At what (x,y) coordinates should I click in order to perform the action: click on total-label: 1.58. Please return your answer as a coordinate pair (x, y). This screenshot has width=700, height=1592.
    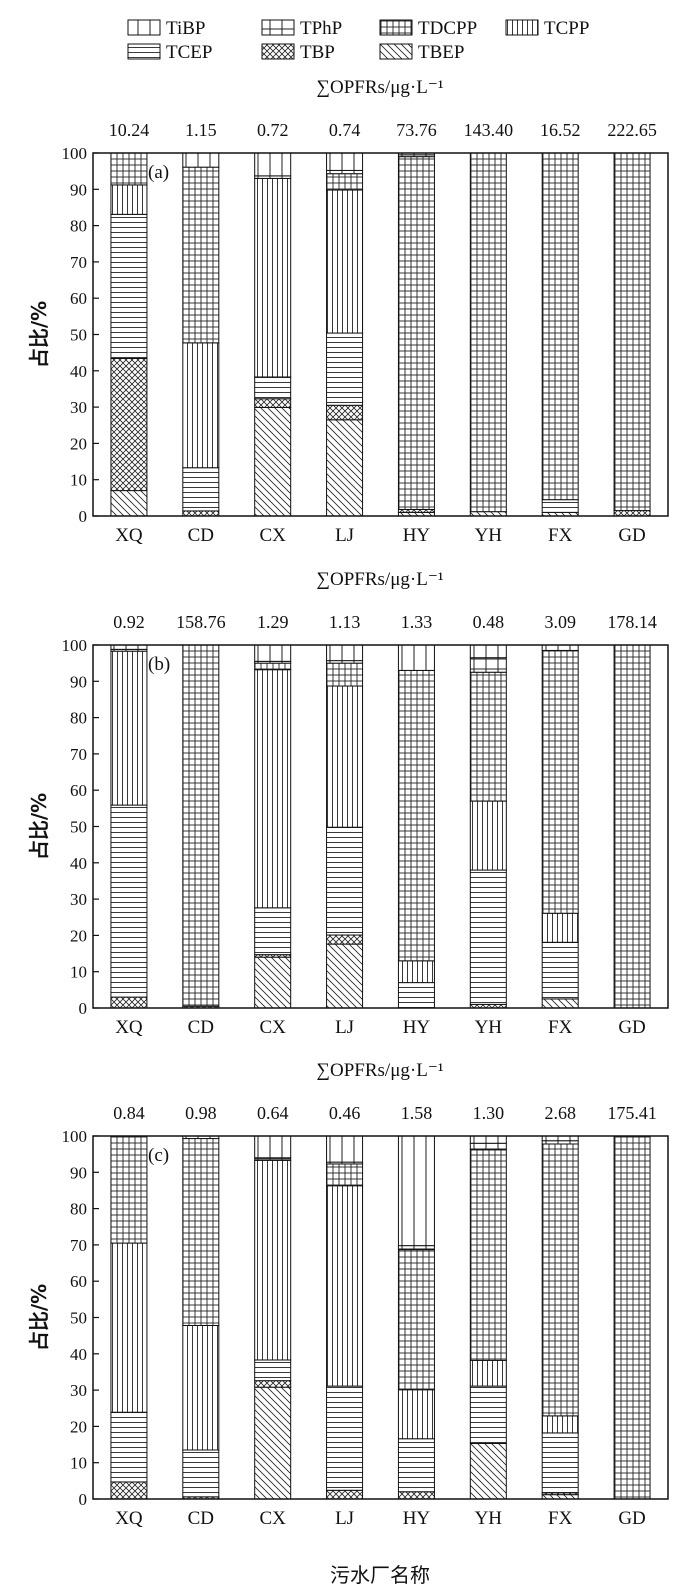
    Looking at the image, I should click on (417, 1113).